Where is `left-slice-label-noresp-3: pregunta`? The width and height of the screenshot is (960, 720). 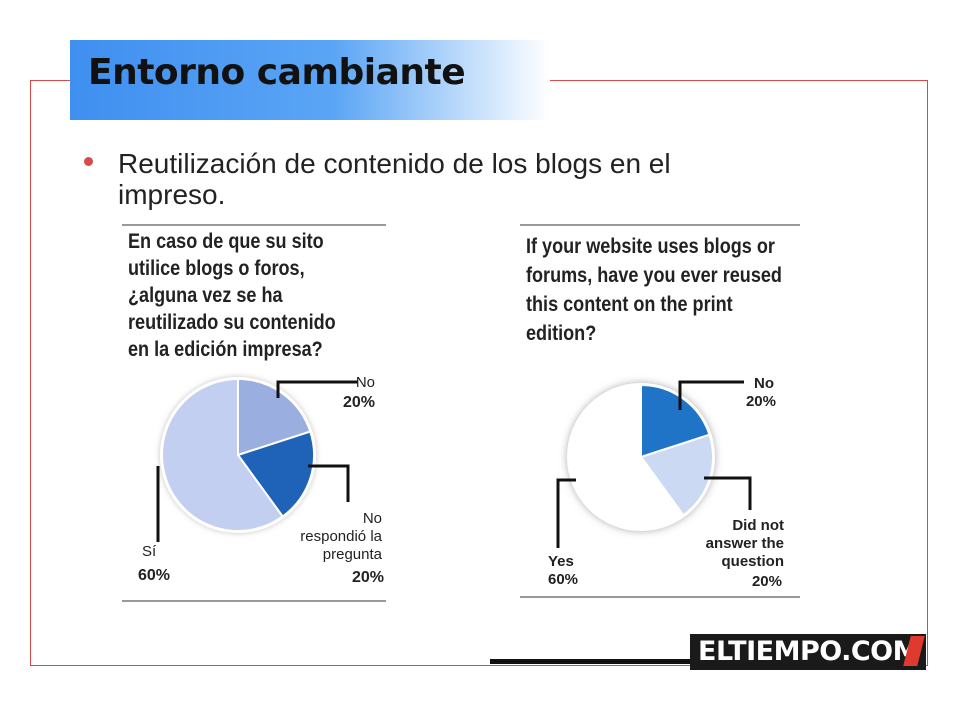
left-slice-label-noresp-3: pregunta is located at coordinates (353, 554).